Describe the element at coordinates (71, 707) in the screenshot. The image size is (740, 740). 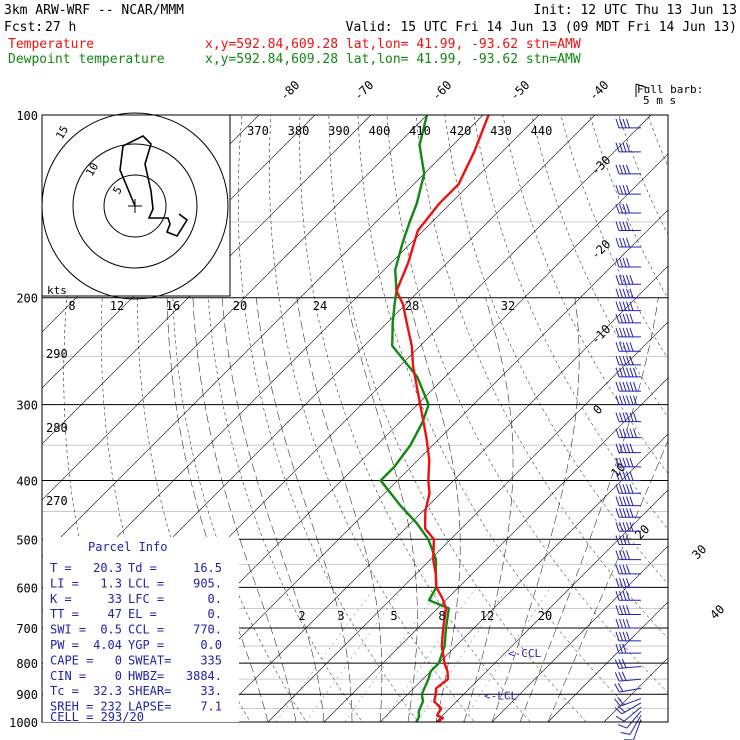
I see `parcel-info-field: SREH =` at that location.